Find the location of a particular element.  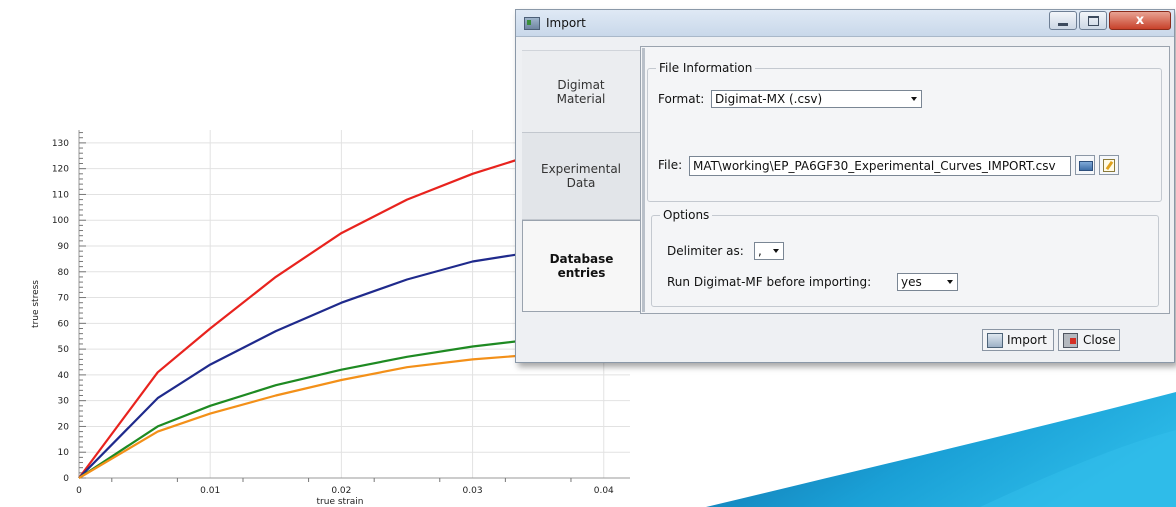

y-tick-label: 60 is located at coordinates (64, 324).